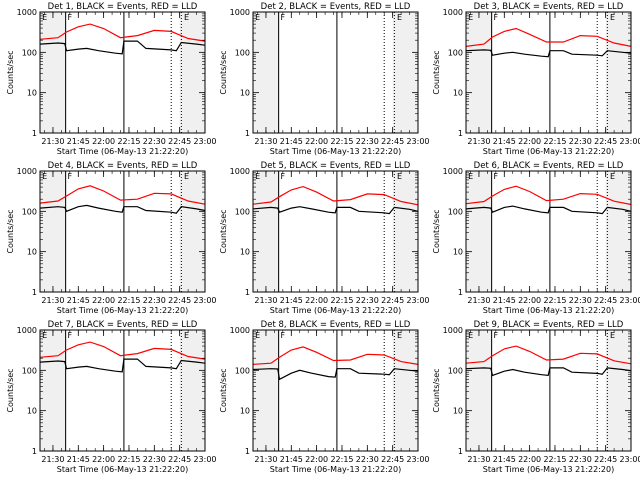 This screenshot has width=640, height=480. I want to click on panel-title: Det 7, BLACK = Events, RED = LLD, so click(123, 325).